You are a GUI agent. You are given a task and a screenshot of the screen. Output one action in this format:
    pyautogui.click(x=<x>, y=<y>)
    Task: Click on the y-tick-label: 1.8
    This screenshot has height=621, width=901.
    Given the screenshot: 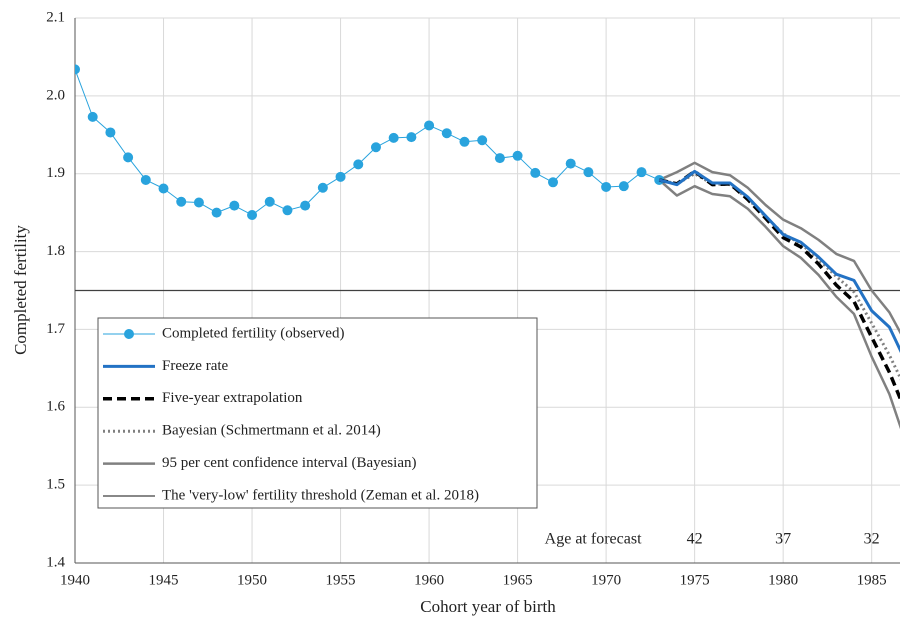 What is the action you would take?
    pyautogui.click(x=55, y=251)
    